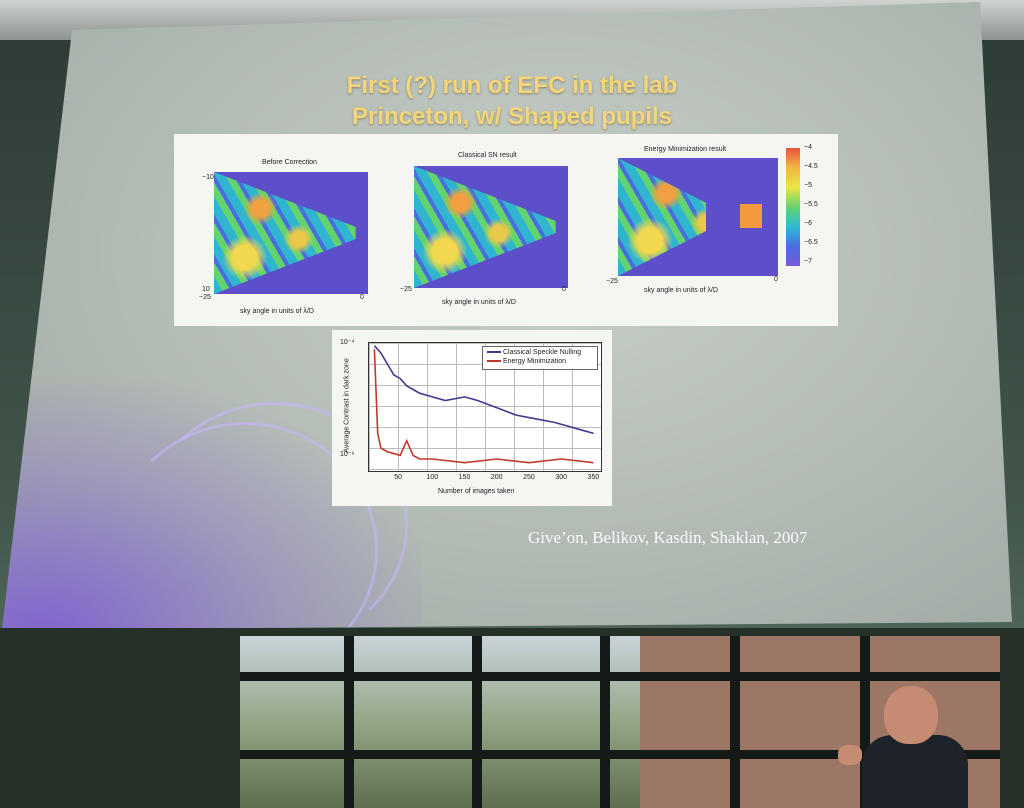 This screenshot has height=808, width=1024. Describe the element at coordinates (561, 477) in the screenshot. I see `x-tick: 300` at that location.